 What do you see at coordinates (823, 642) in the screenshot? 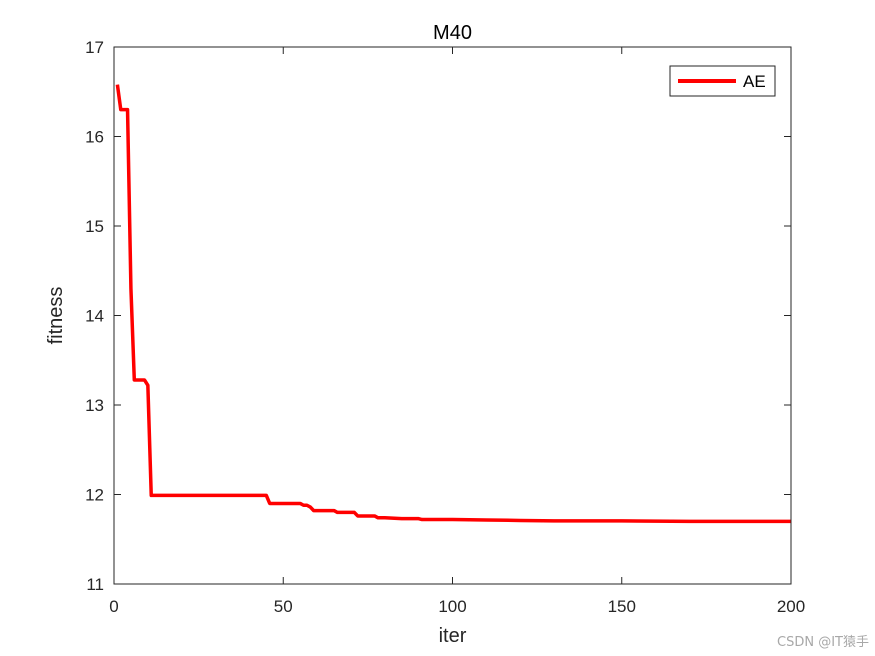
I see `watermark: CSDN @IT猿手` at bounding box center [823, 642].